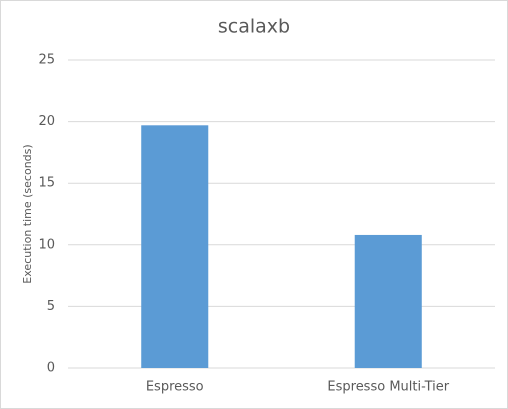 The width and height of the screenshot is (508, 409). Describe the element at coordinates (175, 387) in the screenshot. I see `x-tick-label: Espresso` at that location.